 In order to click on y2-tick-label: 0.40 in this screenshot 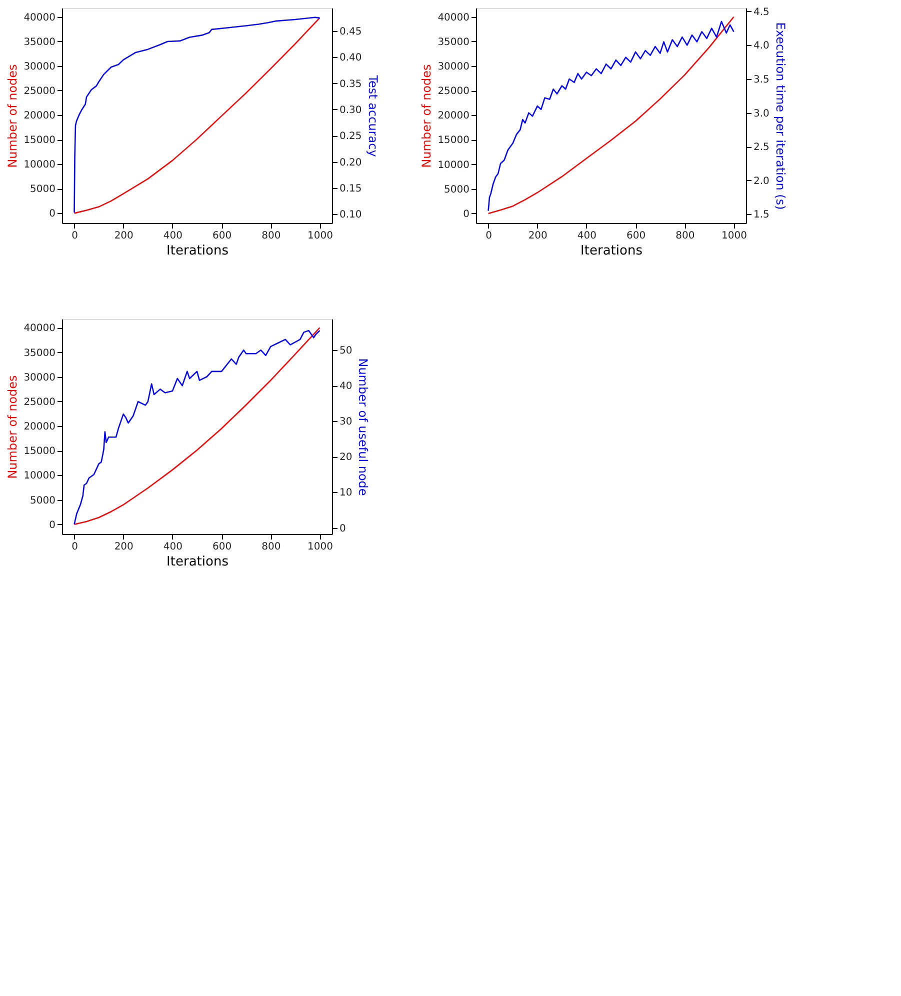, I will do `click(351, 58)`.